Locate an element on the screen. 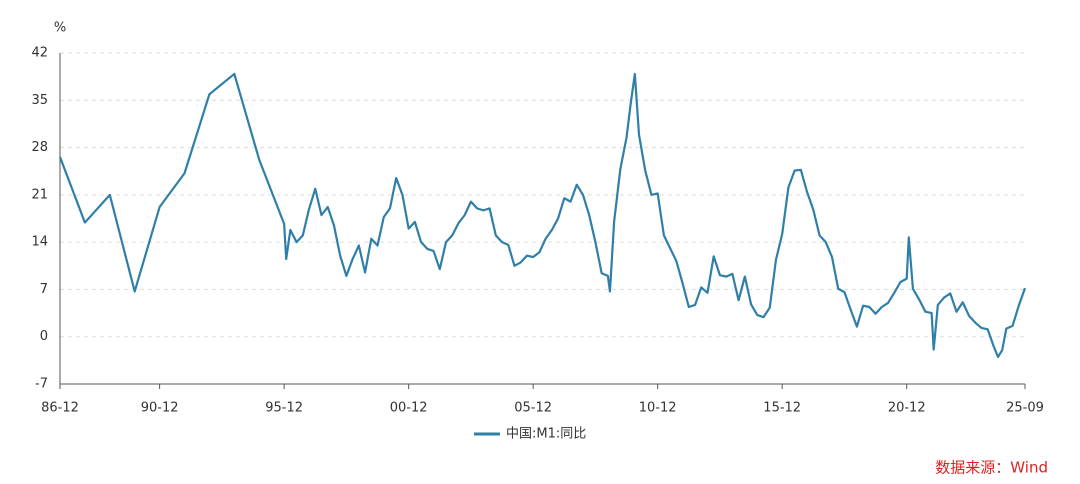 Image resolution: width=1080 pixels, height=484 pixels. x-tick-label: 05-12 is located at coordinates (533, 408).